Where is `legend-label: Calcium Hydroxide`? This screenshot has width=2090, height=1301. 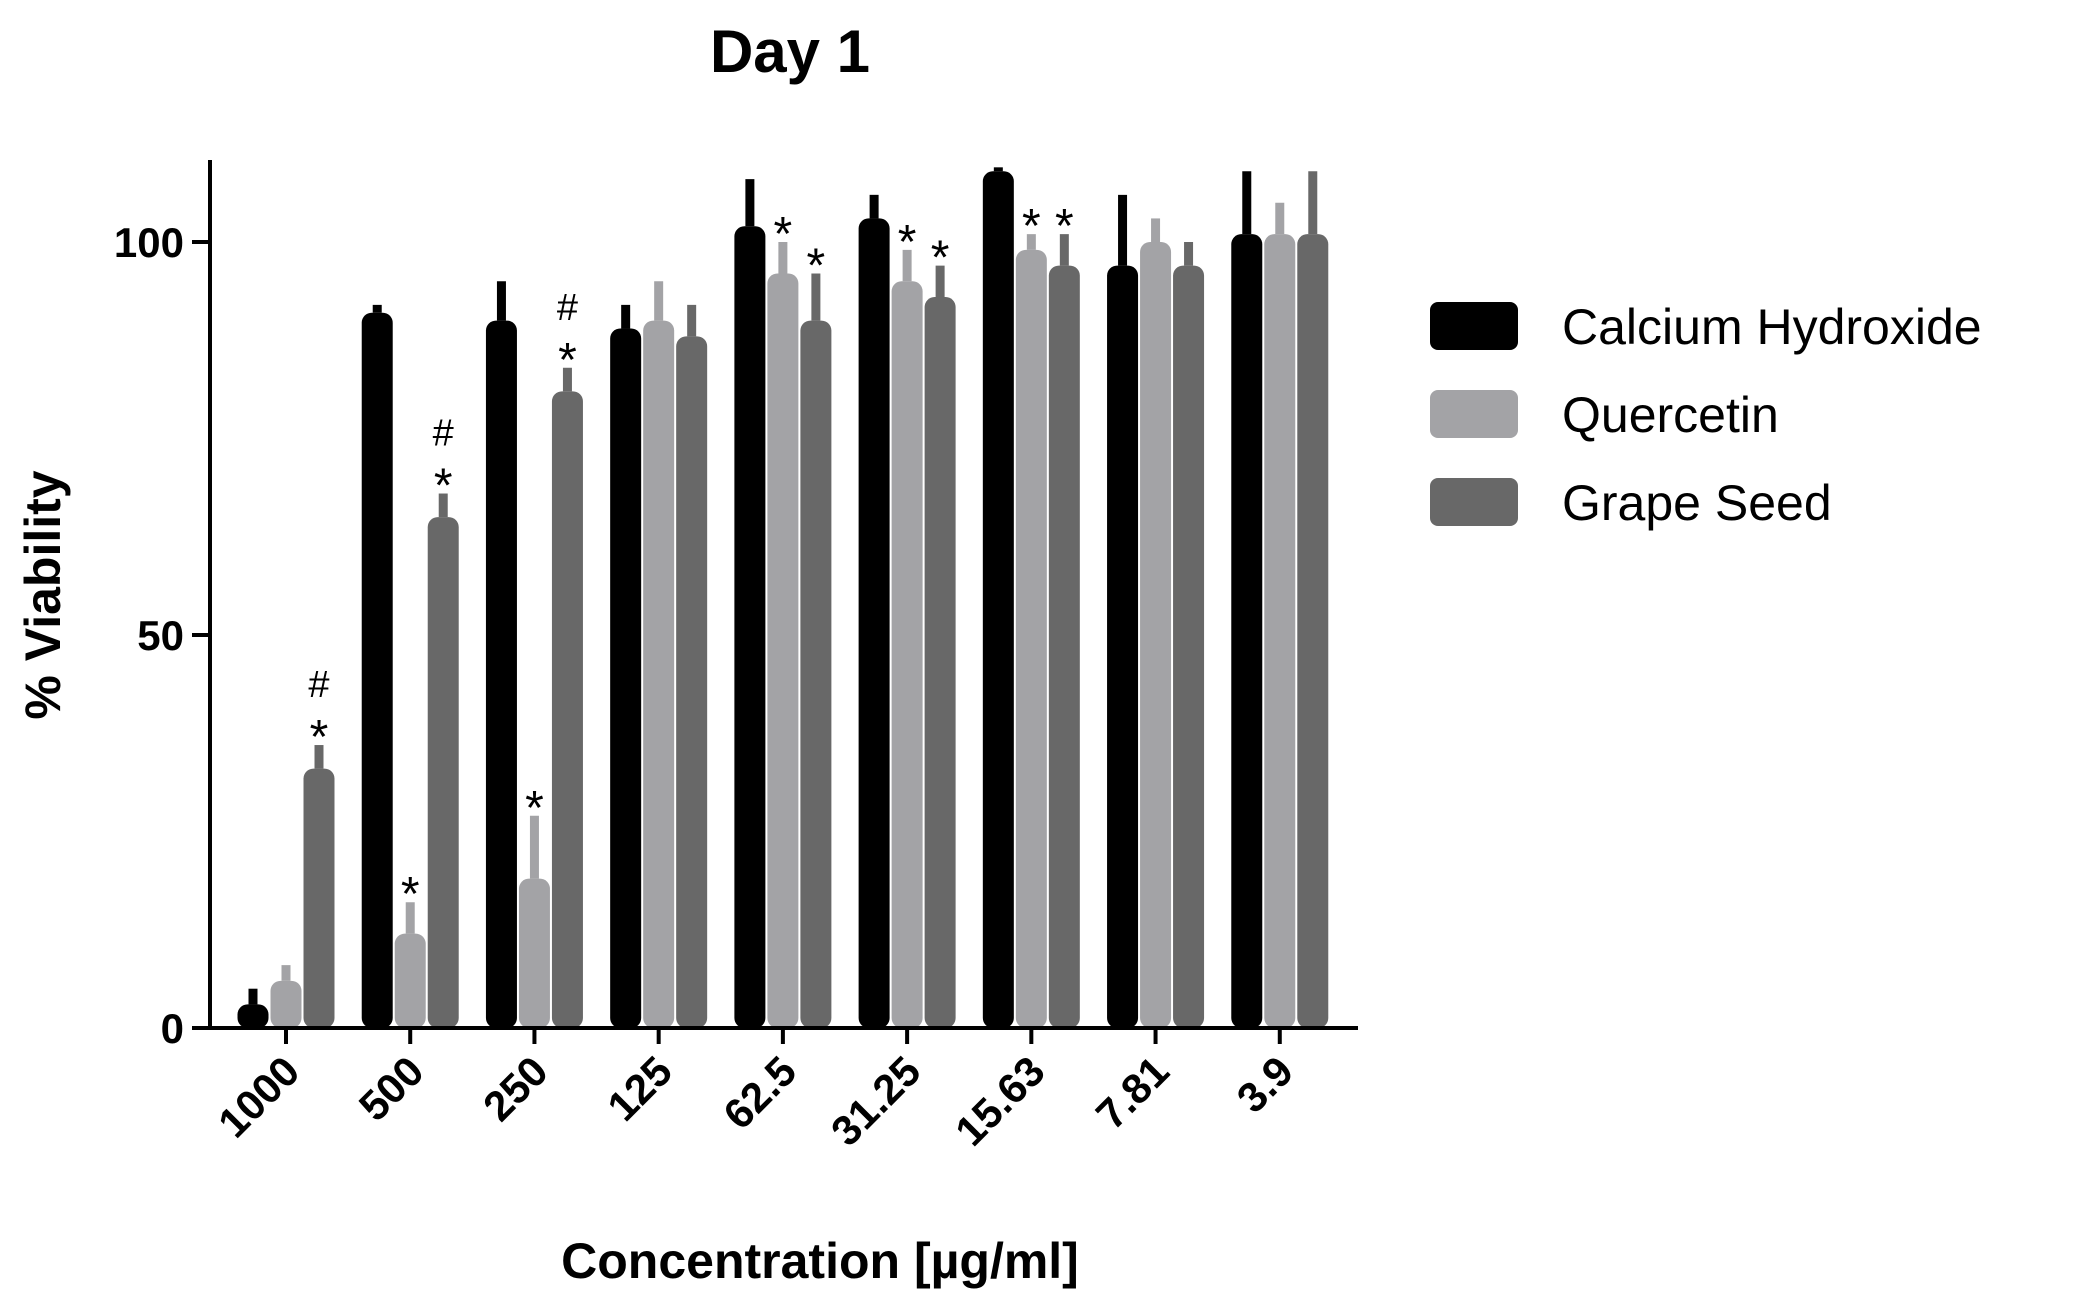
legend-label: Calcium Hydroxide is located at coordinates (1772, 327).